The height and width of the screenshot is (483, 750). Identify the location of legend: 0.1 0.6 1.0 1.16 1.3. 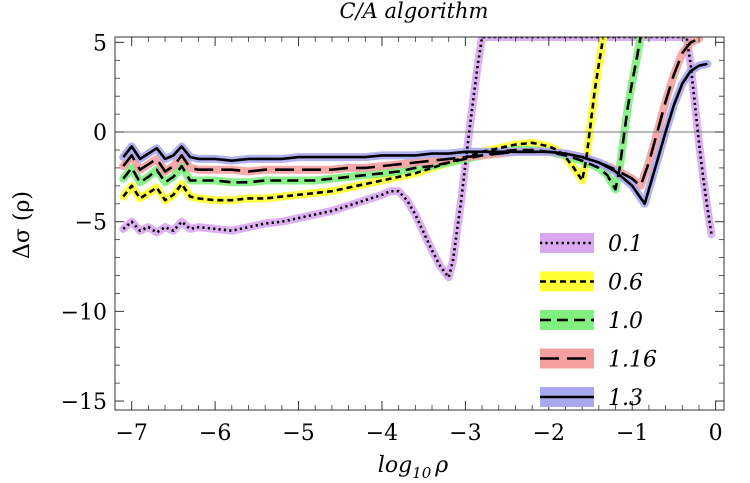
(598, 321).